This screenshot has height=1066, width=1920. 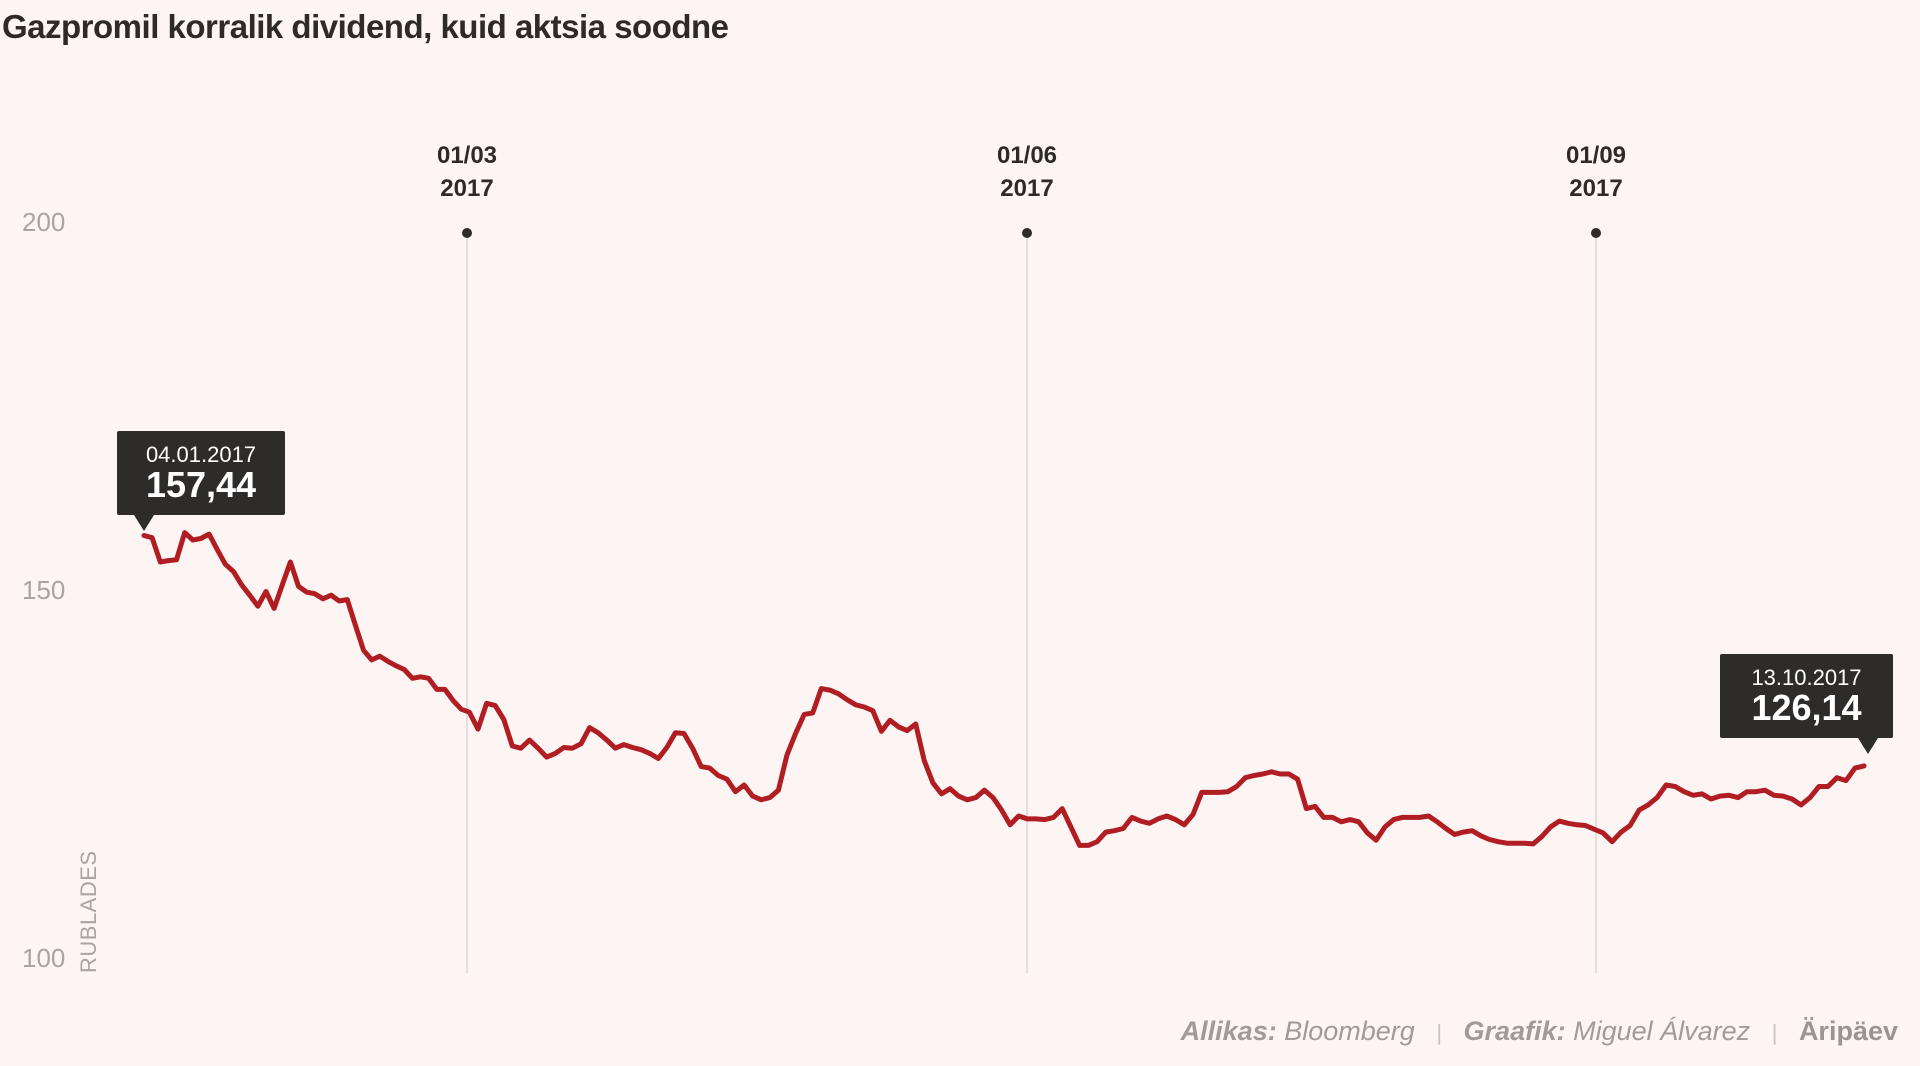 I want to click on tooltip-end-date: 13.10.2017, so click(x=1806, y=677).